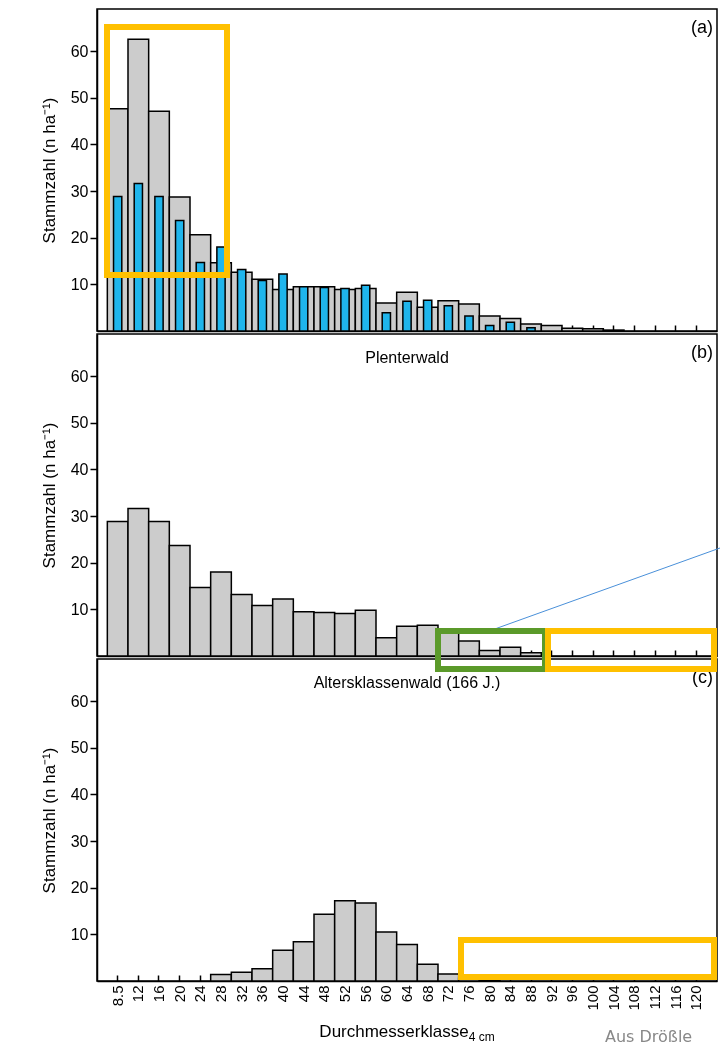 The height and width of the screenshot is (1051, 720). Describe the element at coordinates (572, 994) in the screenshot. I see `x-tick-label: 96` at that location.